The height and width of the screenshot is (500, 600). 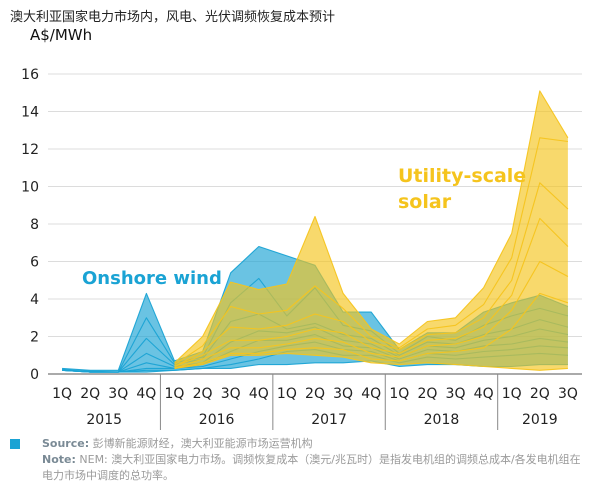 I want to click on annotation-line: solar, so click(x=425, y=202).